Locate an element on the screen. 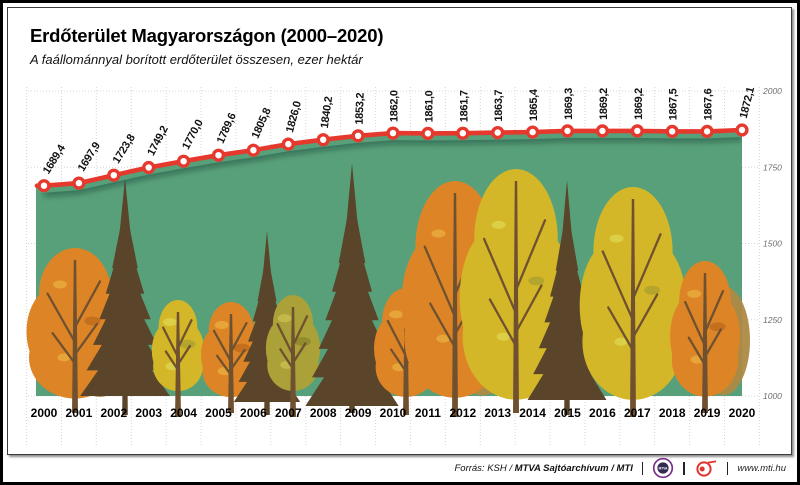 The width and height of the screenshot is (800, 485). svg-text: 1750 is located at coordinates (772, 167).